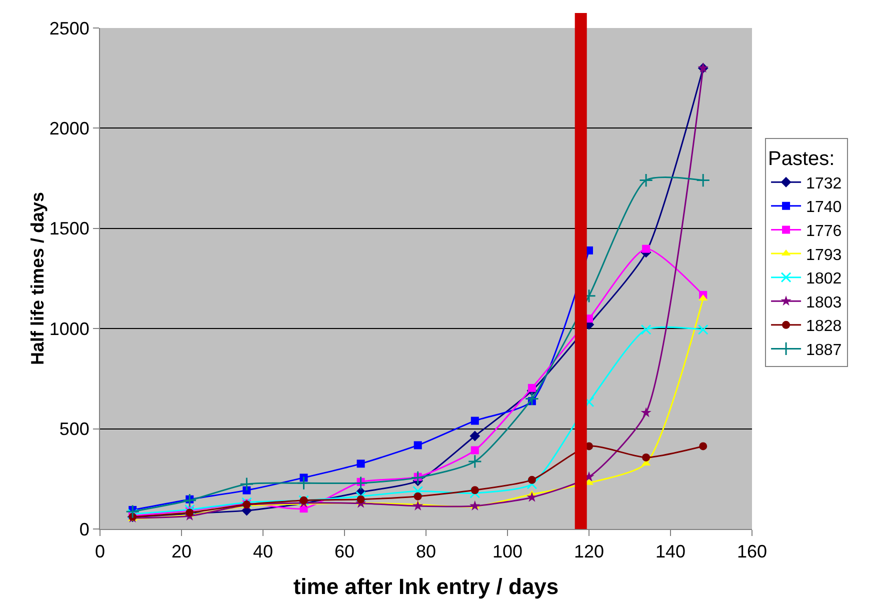 The height and width of the screenshot is (599, 892). I want to click on x-tick-label: 140, so click(670, 552).